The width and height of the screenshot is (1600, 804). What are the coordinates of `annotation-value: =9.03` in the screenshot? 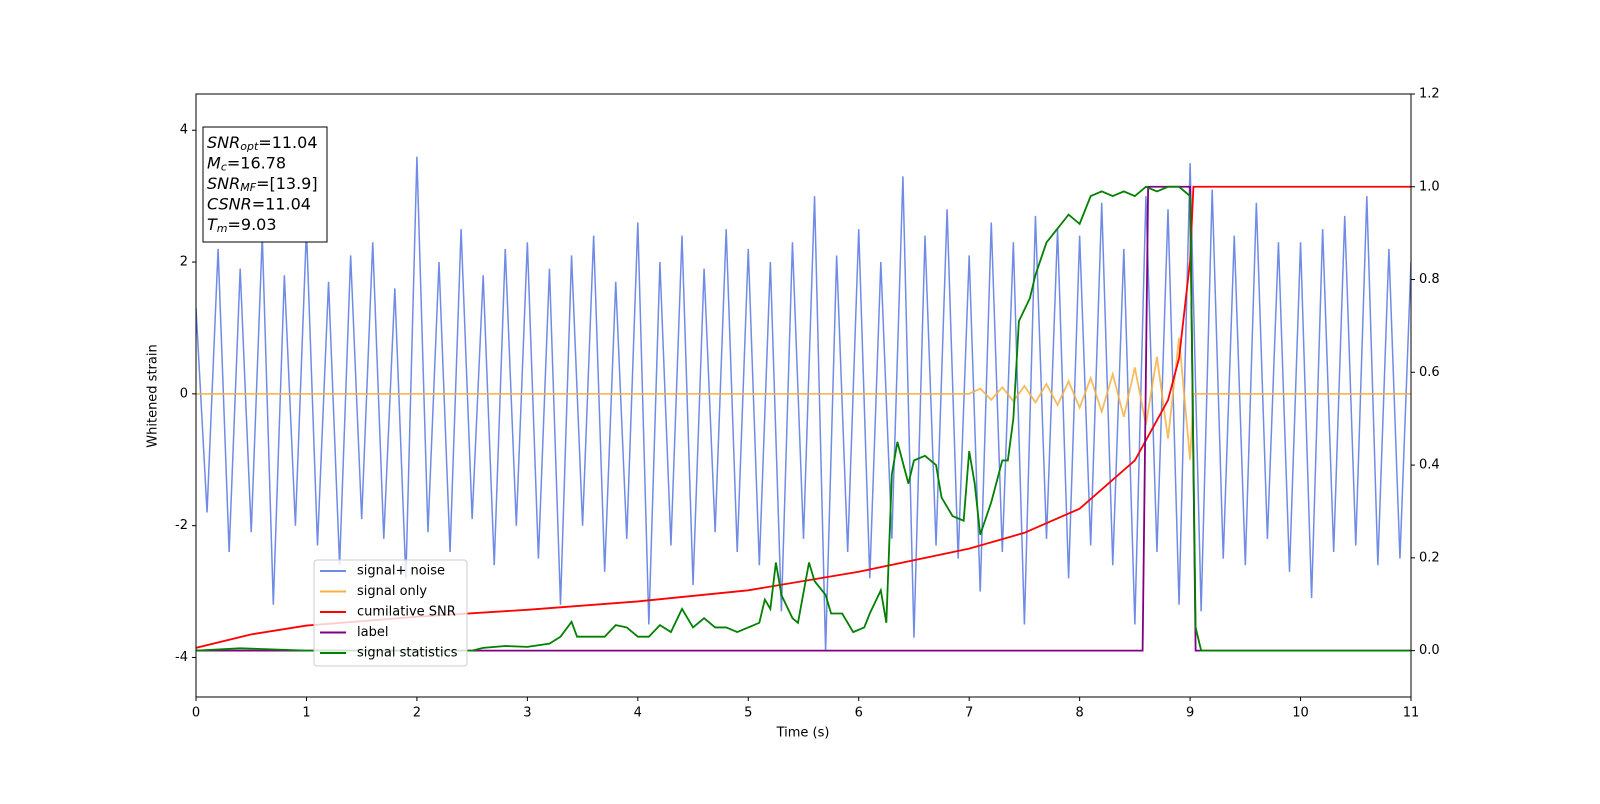 It's located at (252, 224).